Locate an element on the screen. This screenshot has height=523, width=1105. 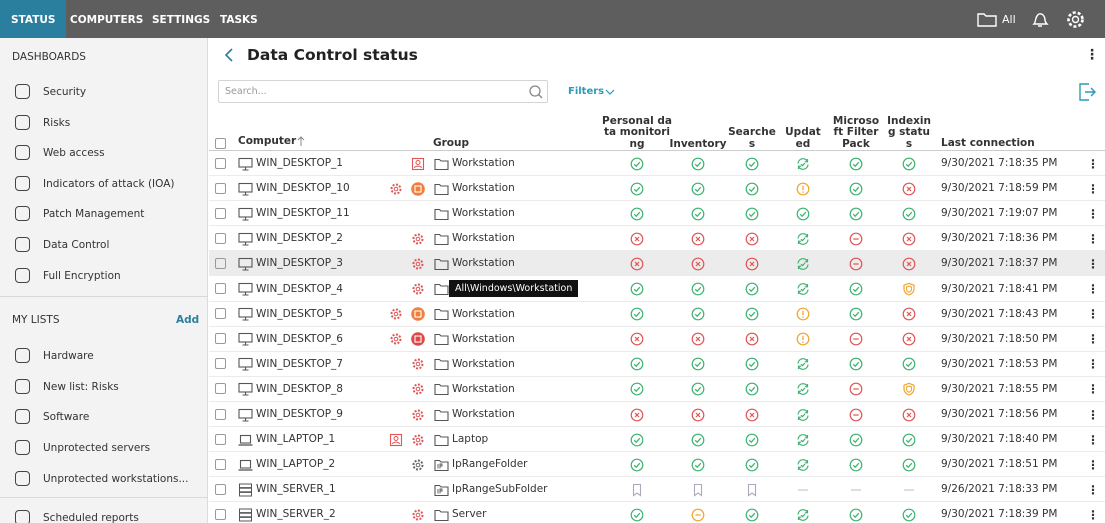
sidebar-item: Scheduled reports is located at coordinates (91, 517).